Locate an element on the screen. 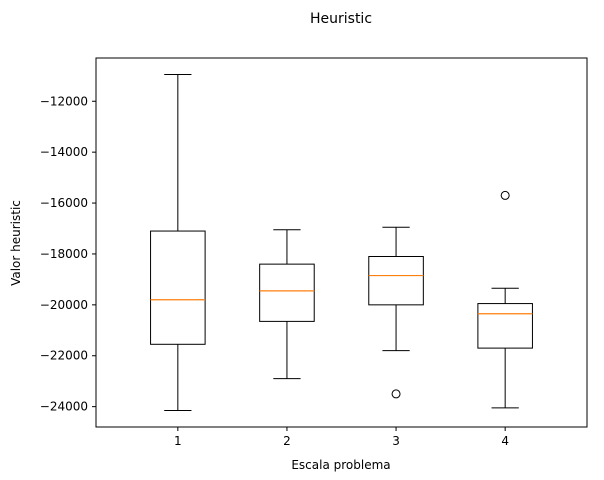  x-tick-label: 3 is located at coordinates (396, 441).